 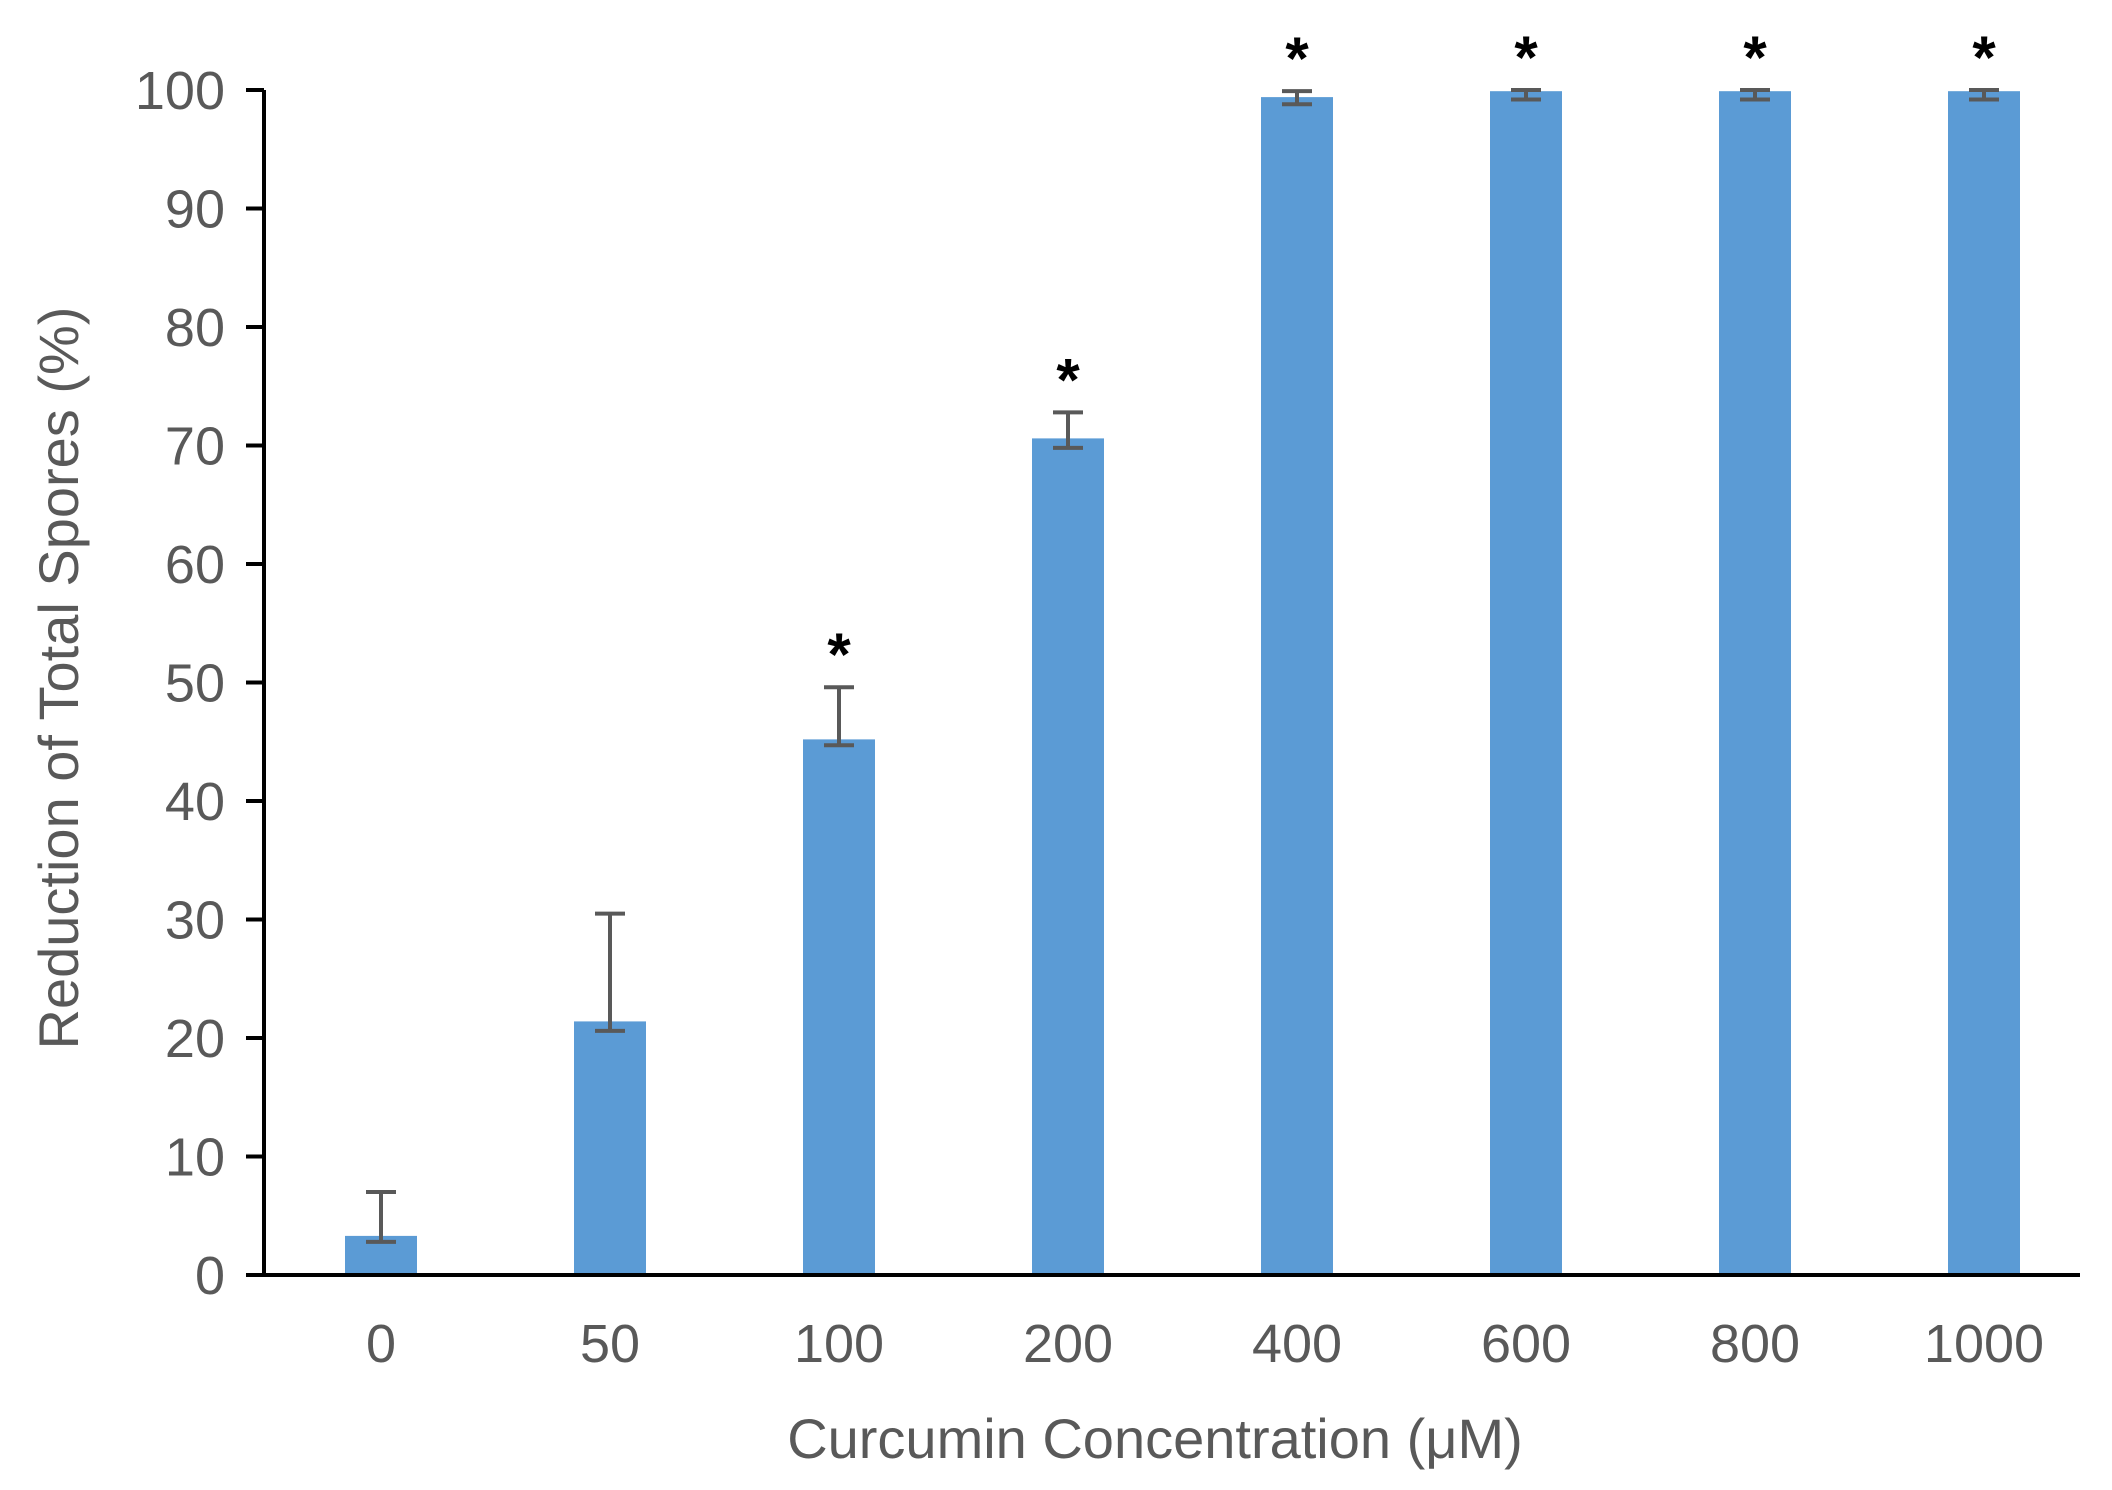 I want to click on y-tick-label: 100, so click(x=180, y=91).